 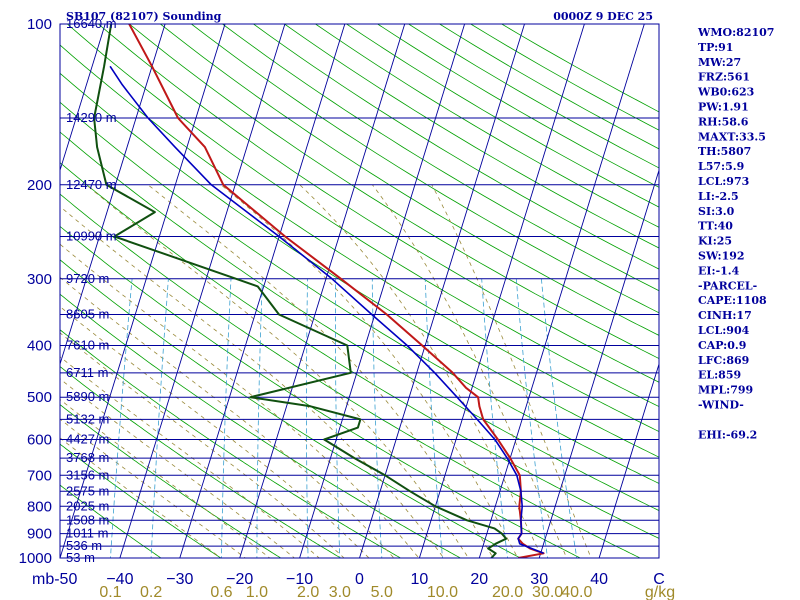 What do you see at coordinates (87, 533) in the screenshot?
I see `height-label: 1011 m` at bounding box center [87, 533].